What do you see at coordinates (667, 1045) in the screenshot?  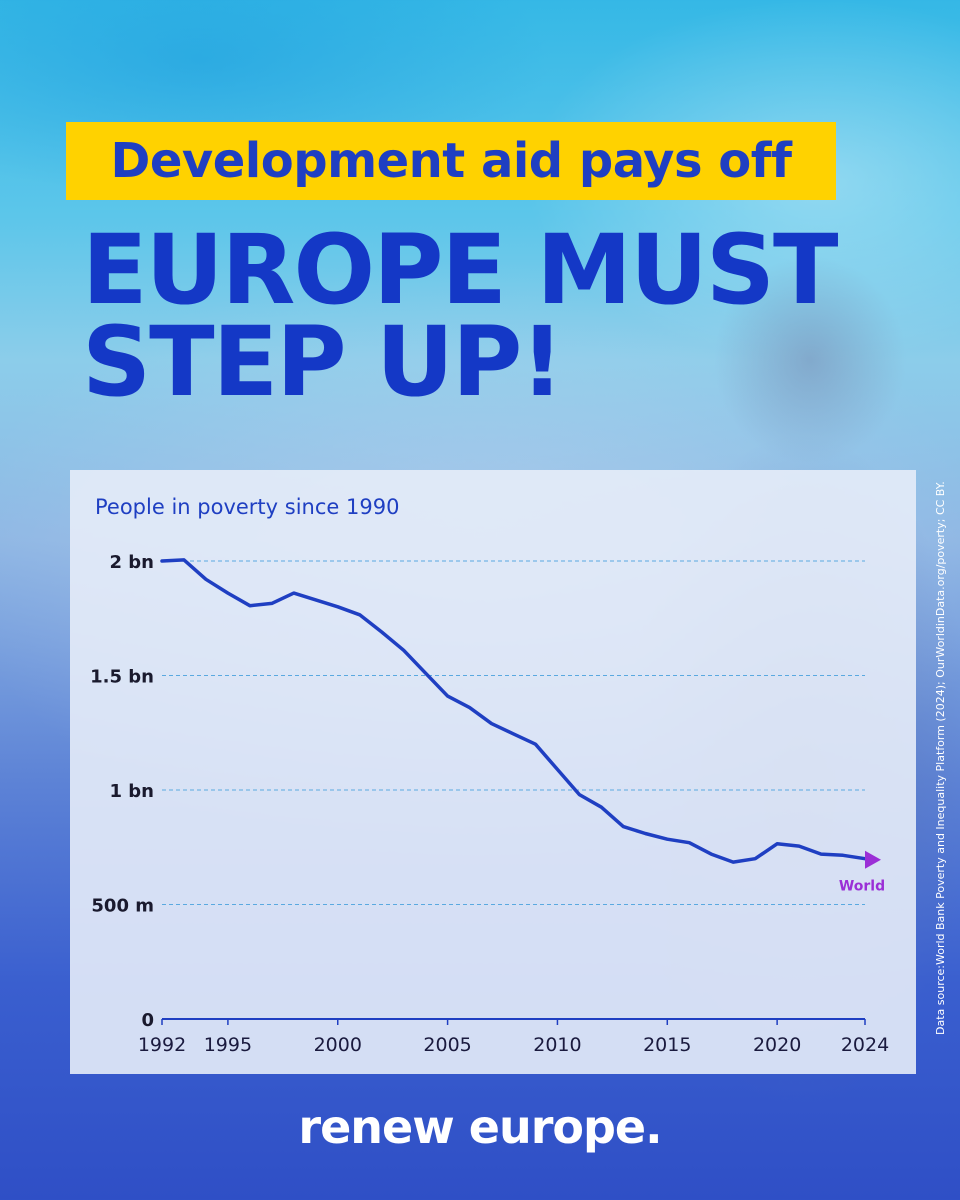 I see `x-tick-label: 2015` at bounding box center [667, 1045].